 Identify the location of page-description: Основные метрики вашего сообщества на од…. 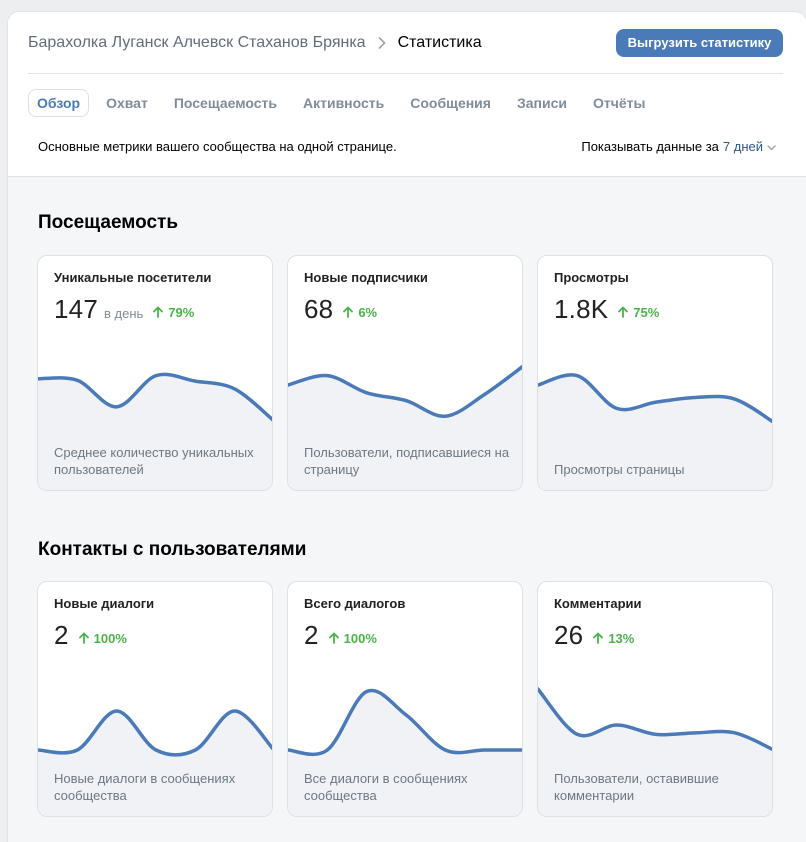
(217, 146).